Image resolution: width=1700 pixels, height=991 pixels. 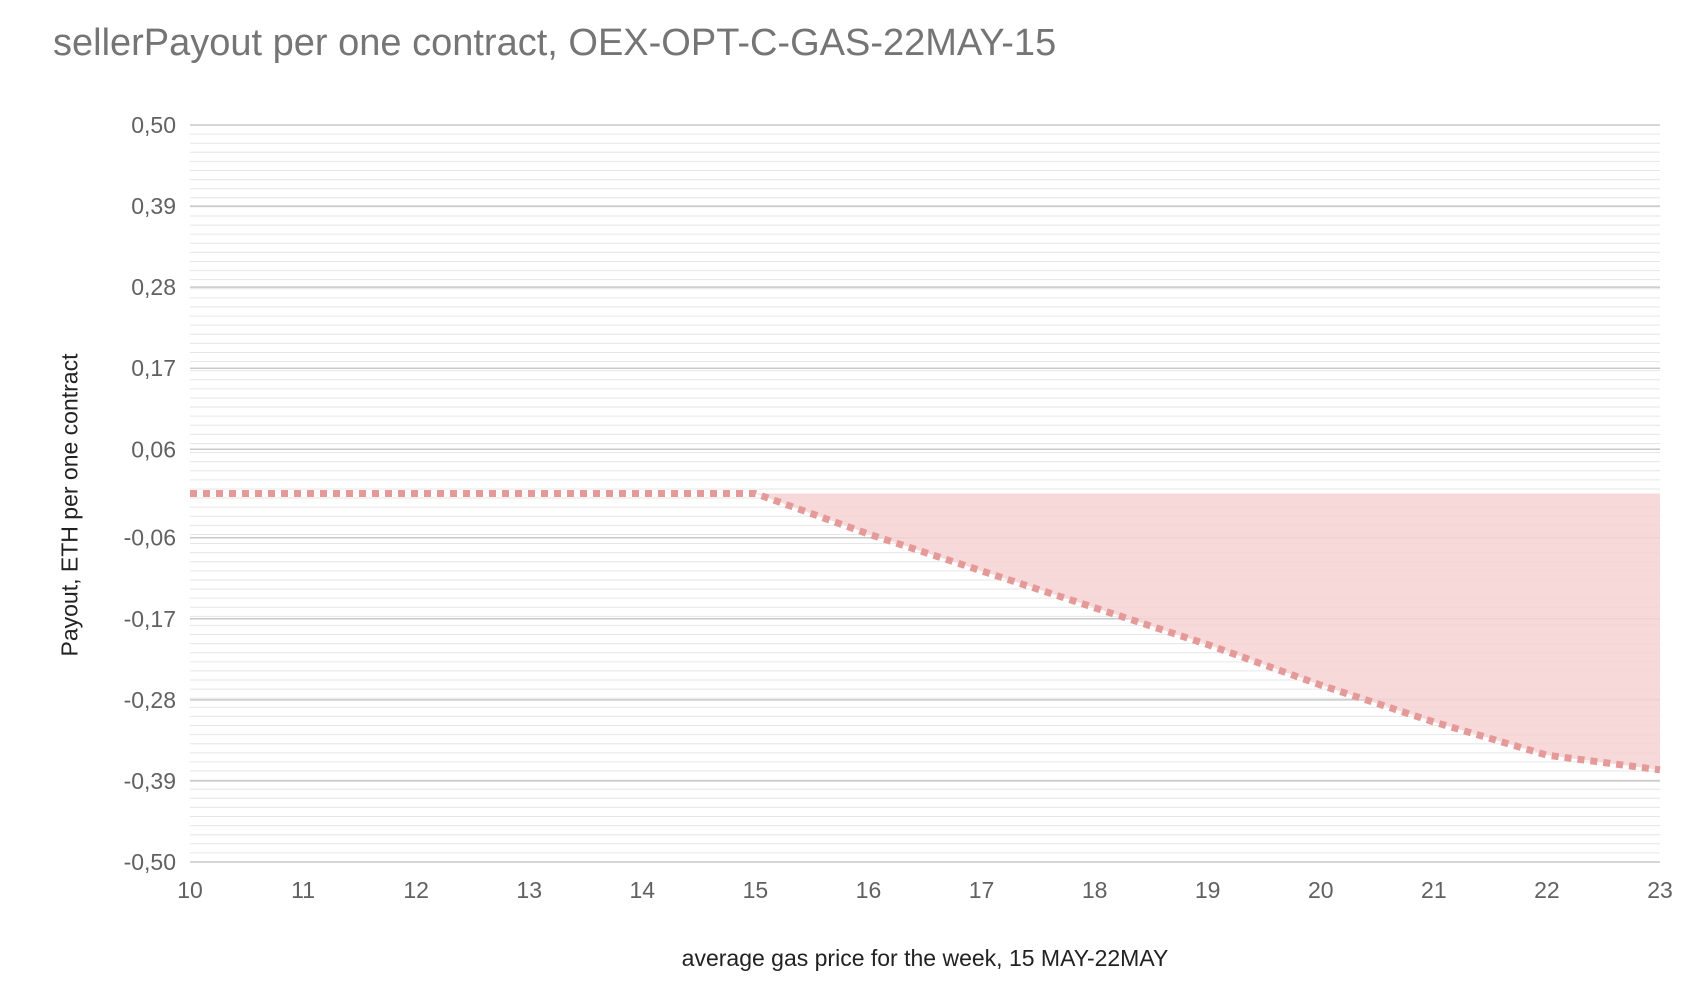 What do you see at coordinates (1434, 890) in the screenshot?
I see `x-tick-label: 21` at bounding box center [1434, 890].